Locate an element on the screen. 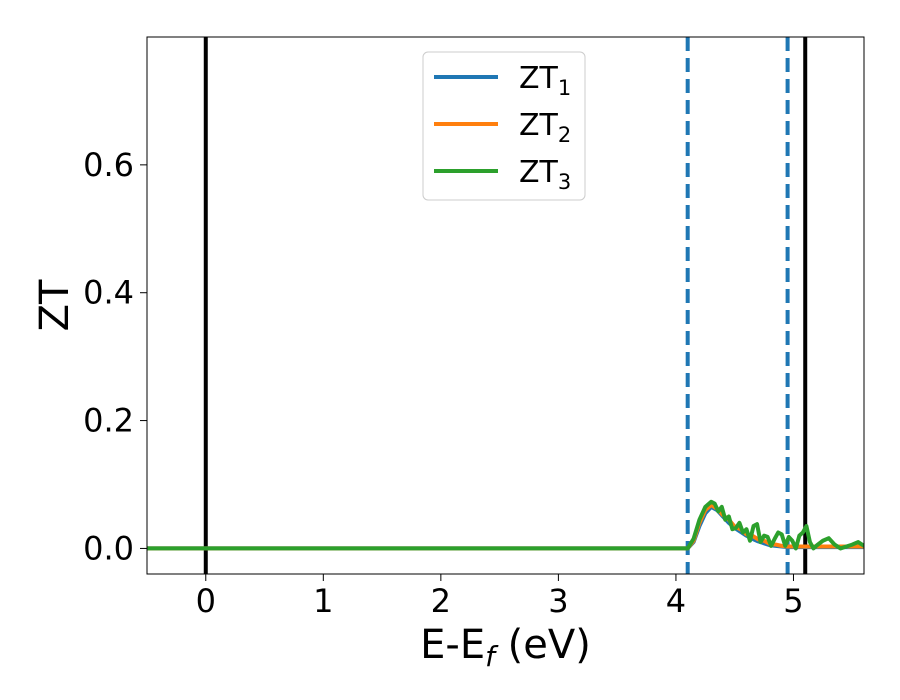 Image resolution: width=900 pixels, height=700 pixels. legend: ZT1 ZT2 ZT3 is located at coordinates (504, 126).